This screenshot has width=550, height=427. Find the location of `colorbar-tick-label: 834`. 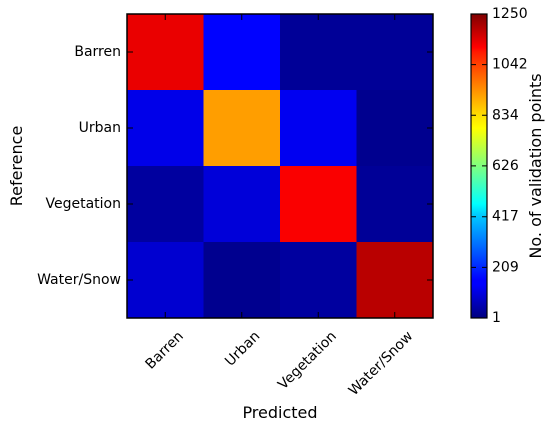

colorbar-tick-label: 834 is located at coordinates (505, 115).